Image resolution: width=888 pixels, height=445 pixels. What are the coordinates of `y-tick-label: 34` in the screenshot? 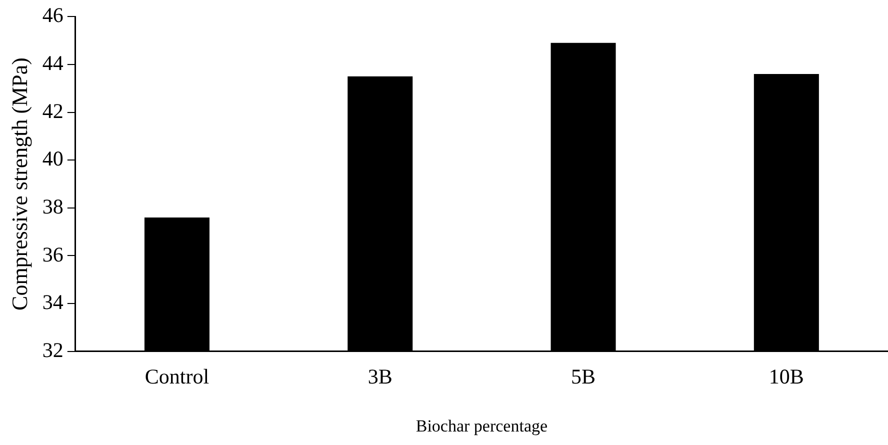 It's located at (53, 302).